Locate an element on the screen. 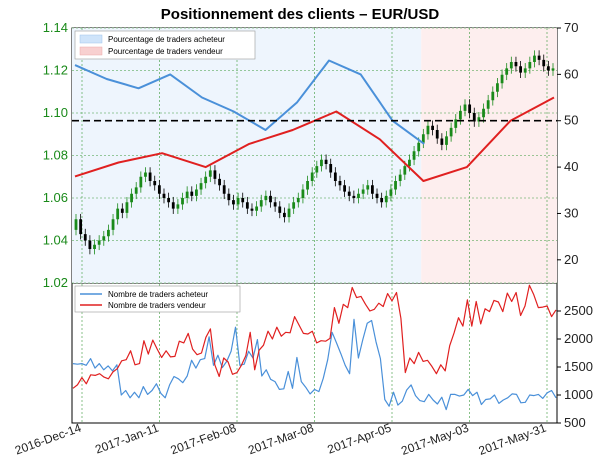  bottom-axis-tick-label: 1500 is located at coordinates (578, 366).